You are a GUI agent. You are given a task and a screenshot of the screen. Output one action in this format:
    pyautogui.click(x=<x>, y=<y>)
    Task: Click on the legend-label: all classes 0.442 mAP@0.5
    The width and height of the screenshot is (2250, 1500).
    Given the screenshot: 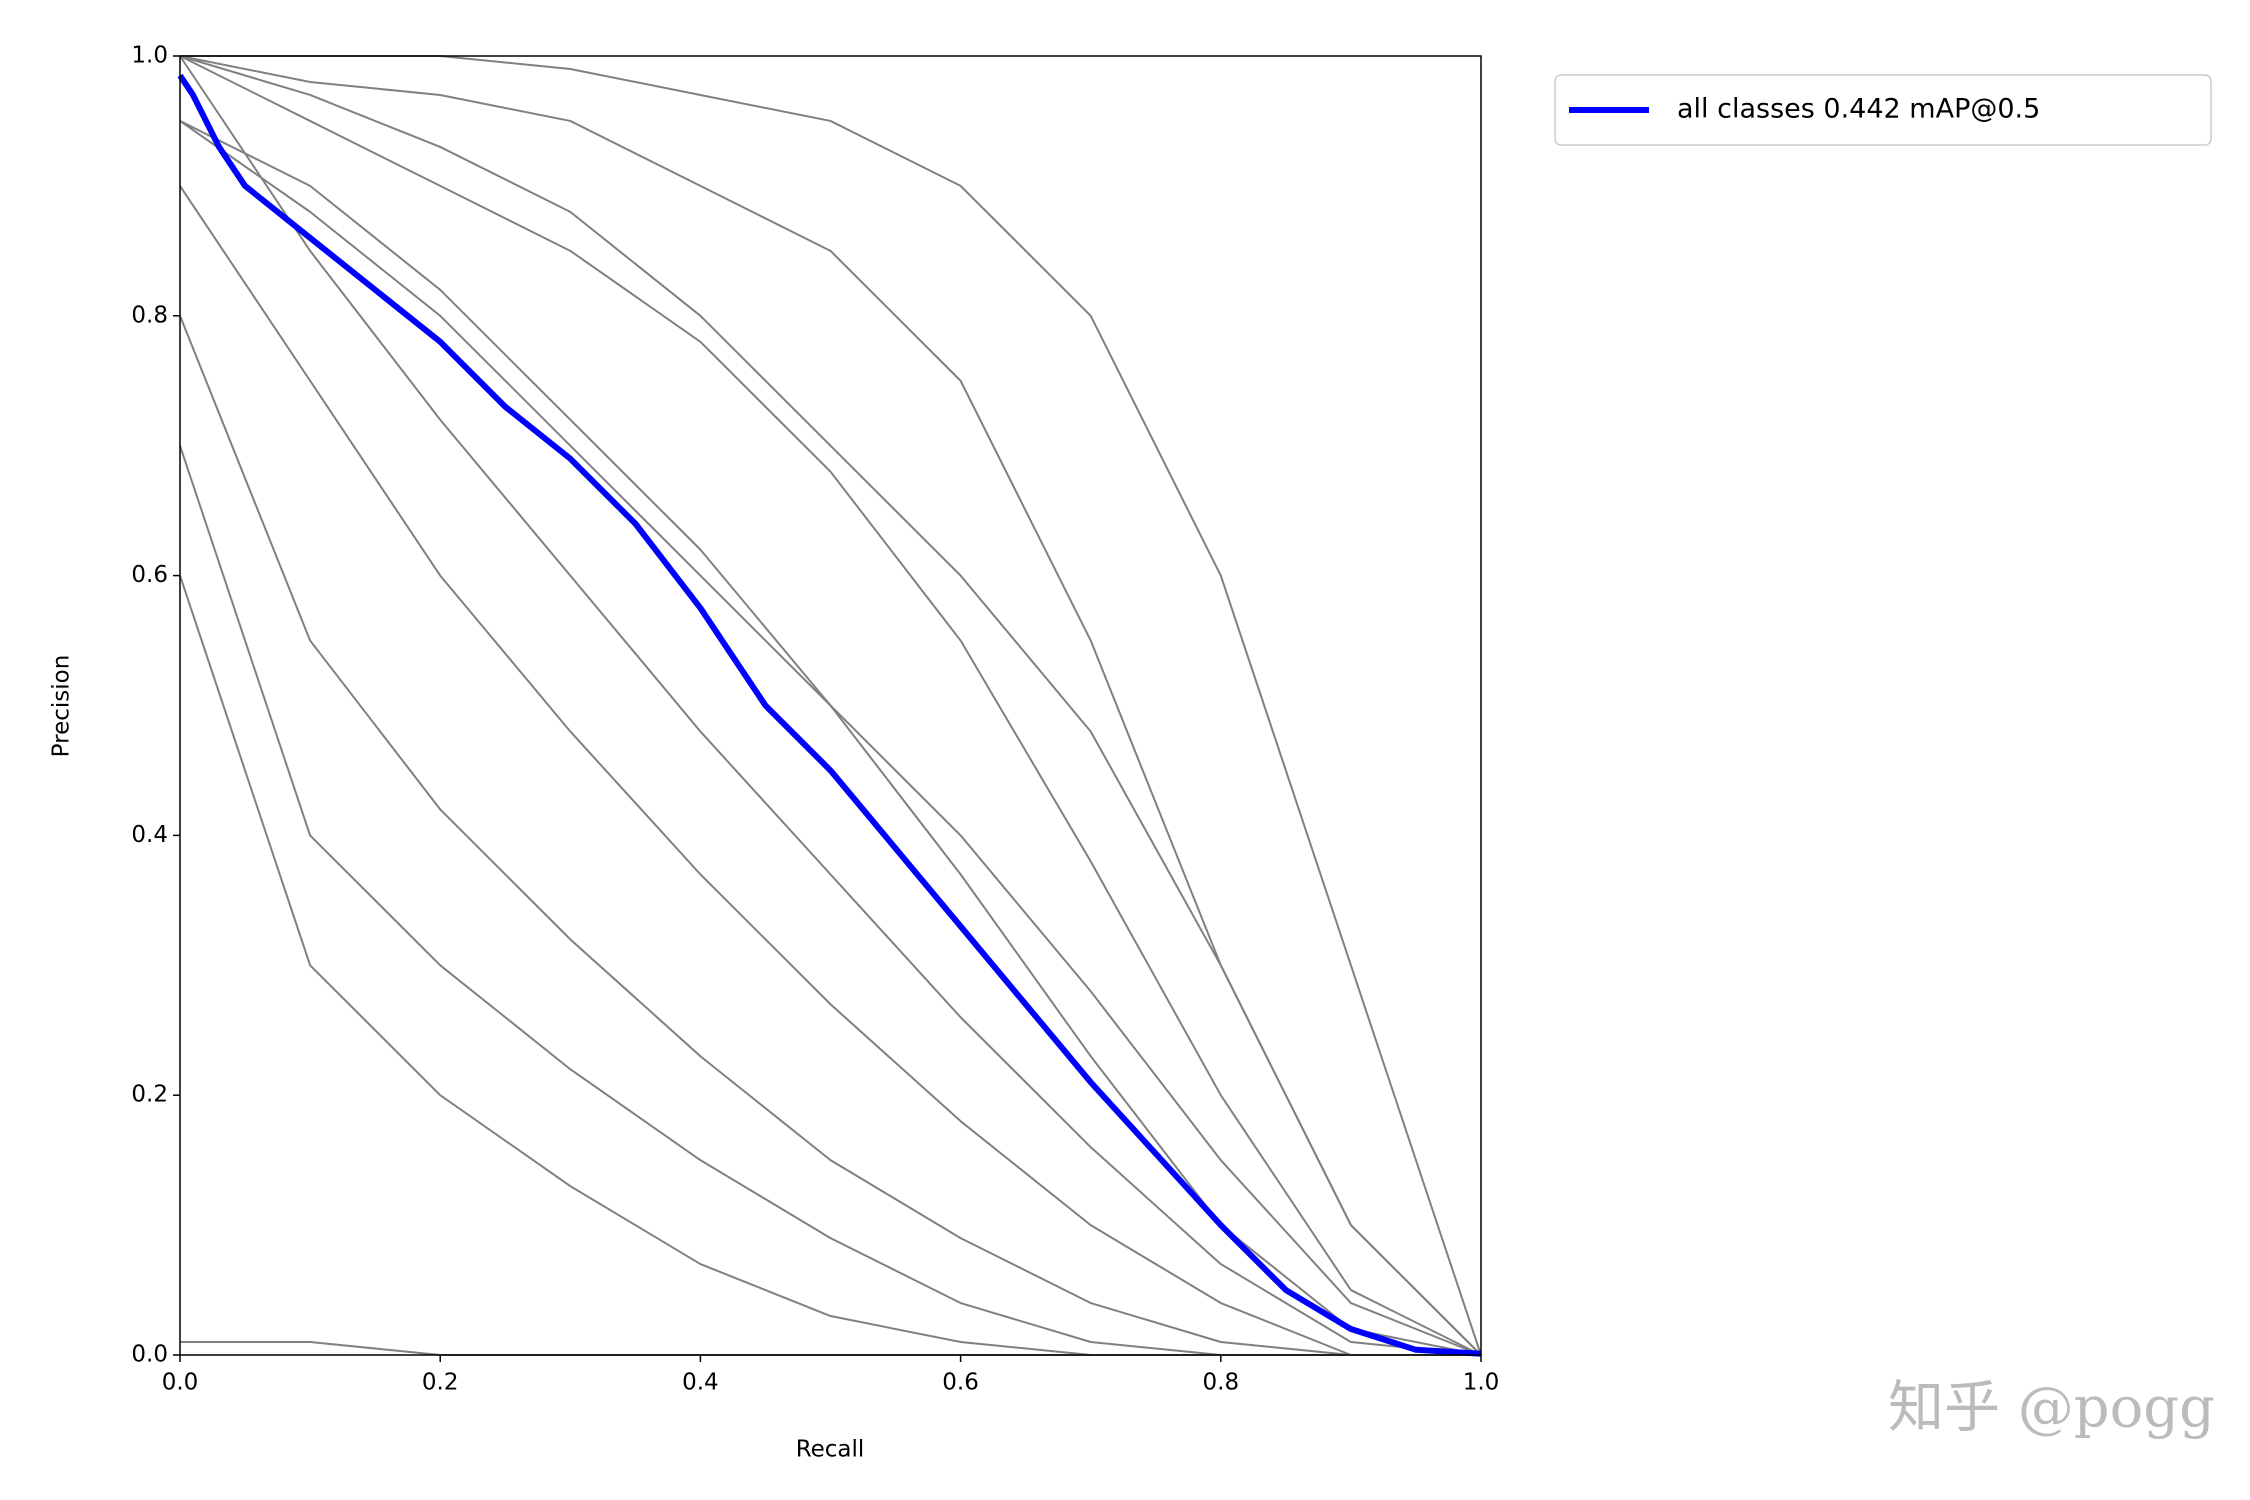 What is the action you would take?
    pyautogui.click(x=1858, y=109)
    